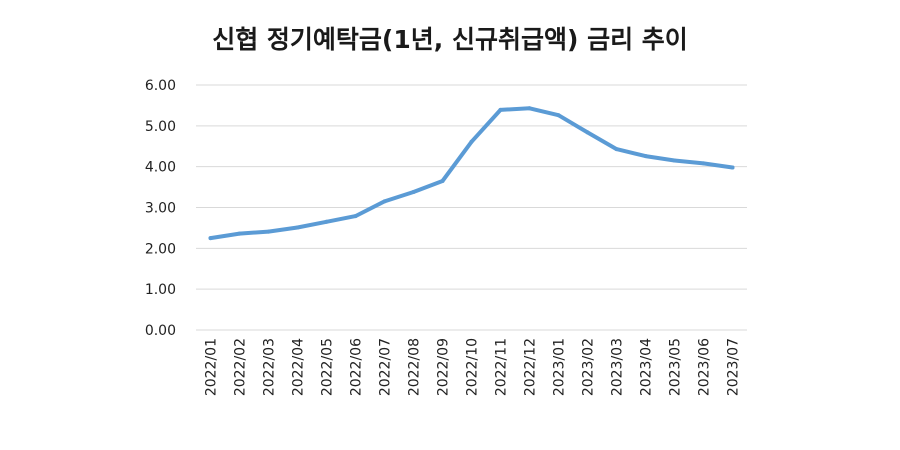  I want to click on x-tick-label: 2023/06, so click(705, 367).